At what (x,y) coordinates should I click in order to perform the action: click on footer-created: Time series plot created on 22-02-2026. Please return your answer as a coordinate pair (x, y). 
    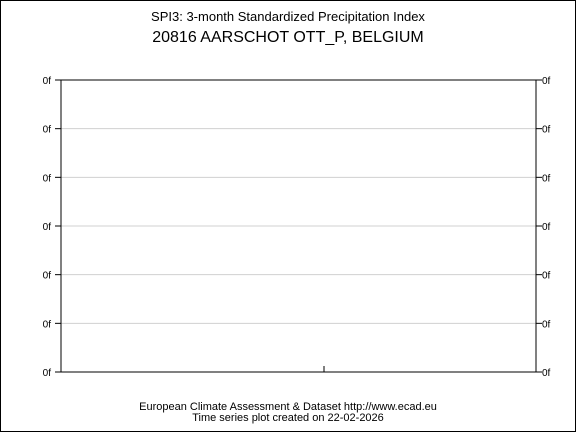
    Looking at the image, I should click on (288, 418).